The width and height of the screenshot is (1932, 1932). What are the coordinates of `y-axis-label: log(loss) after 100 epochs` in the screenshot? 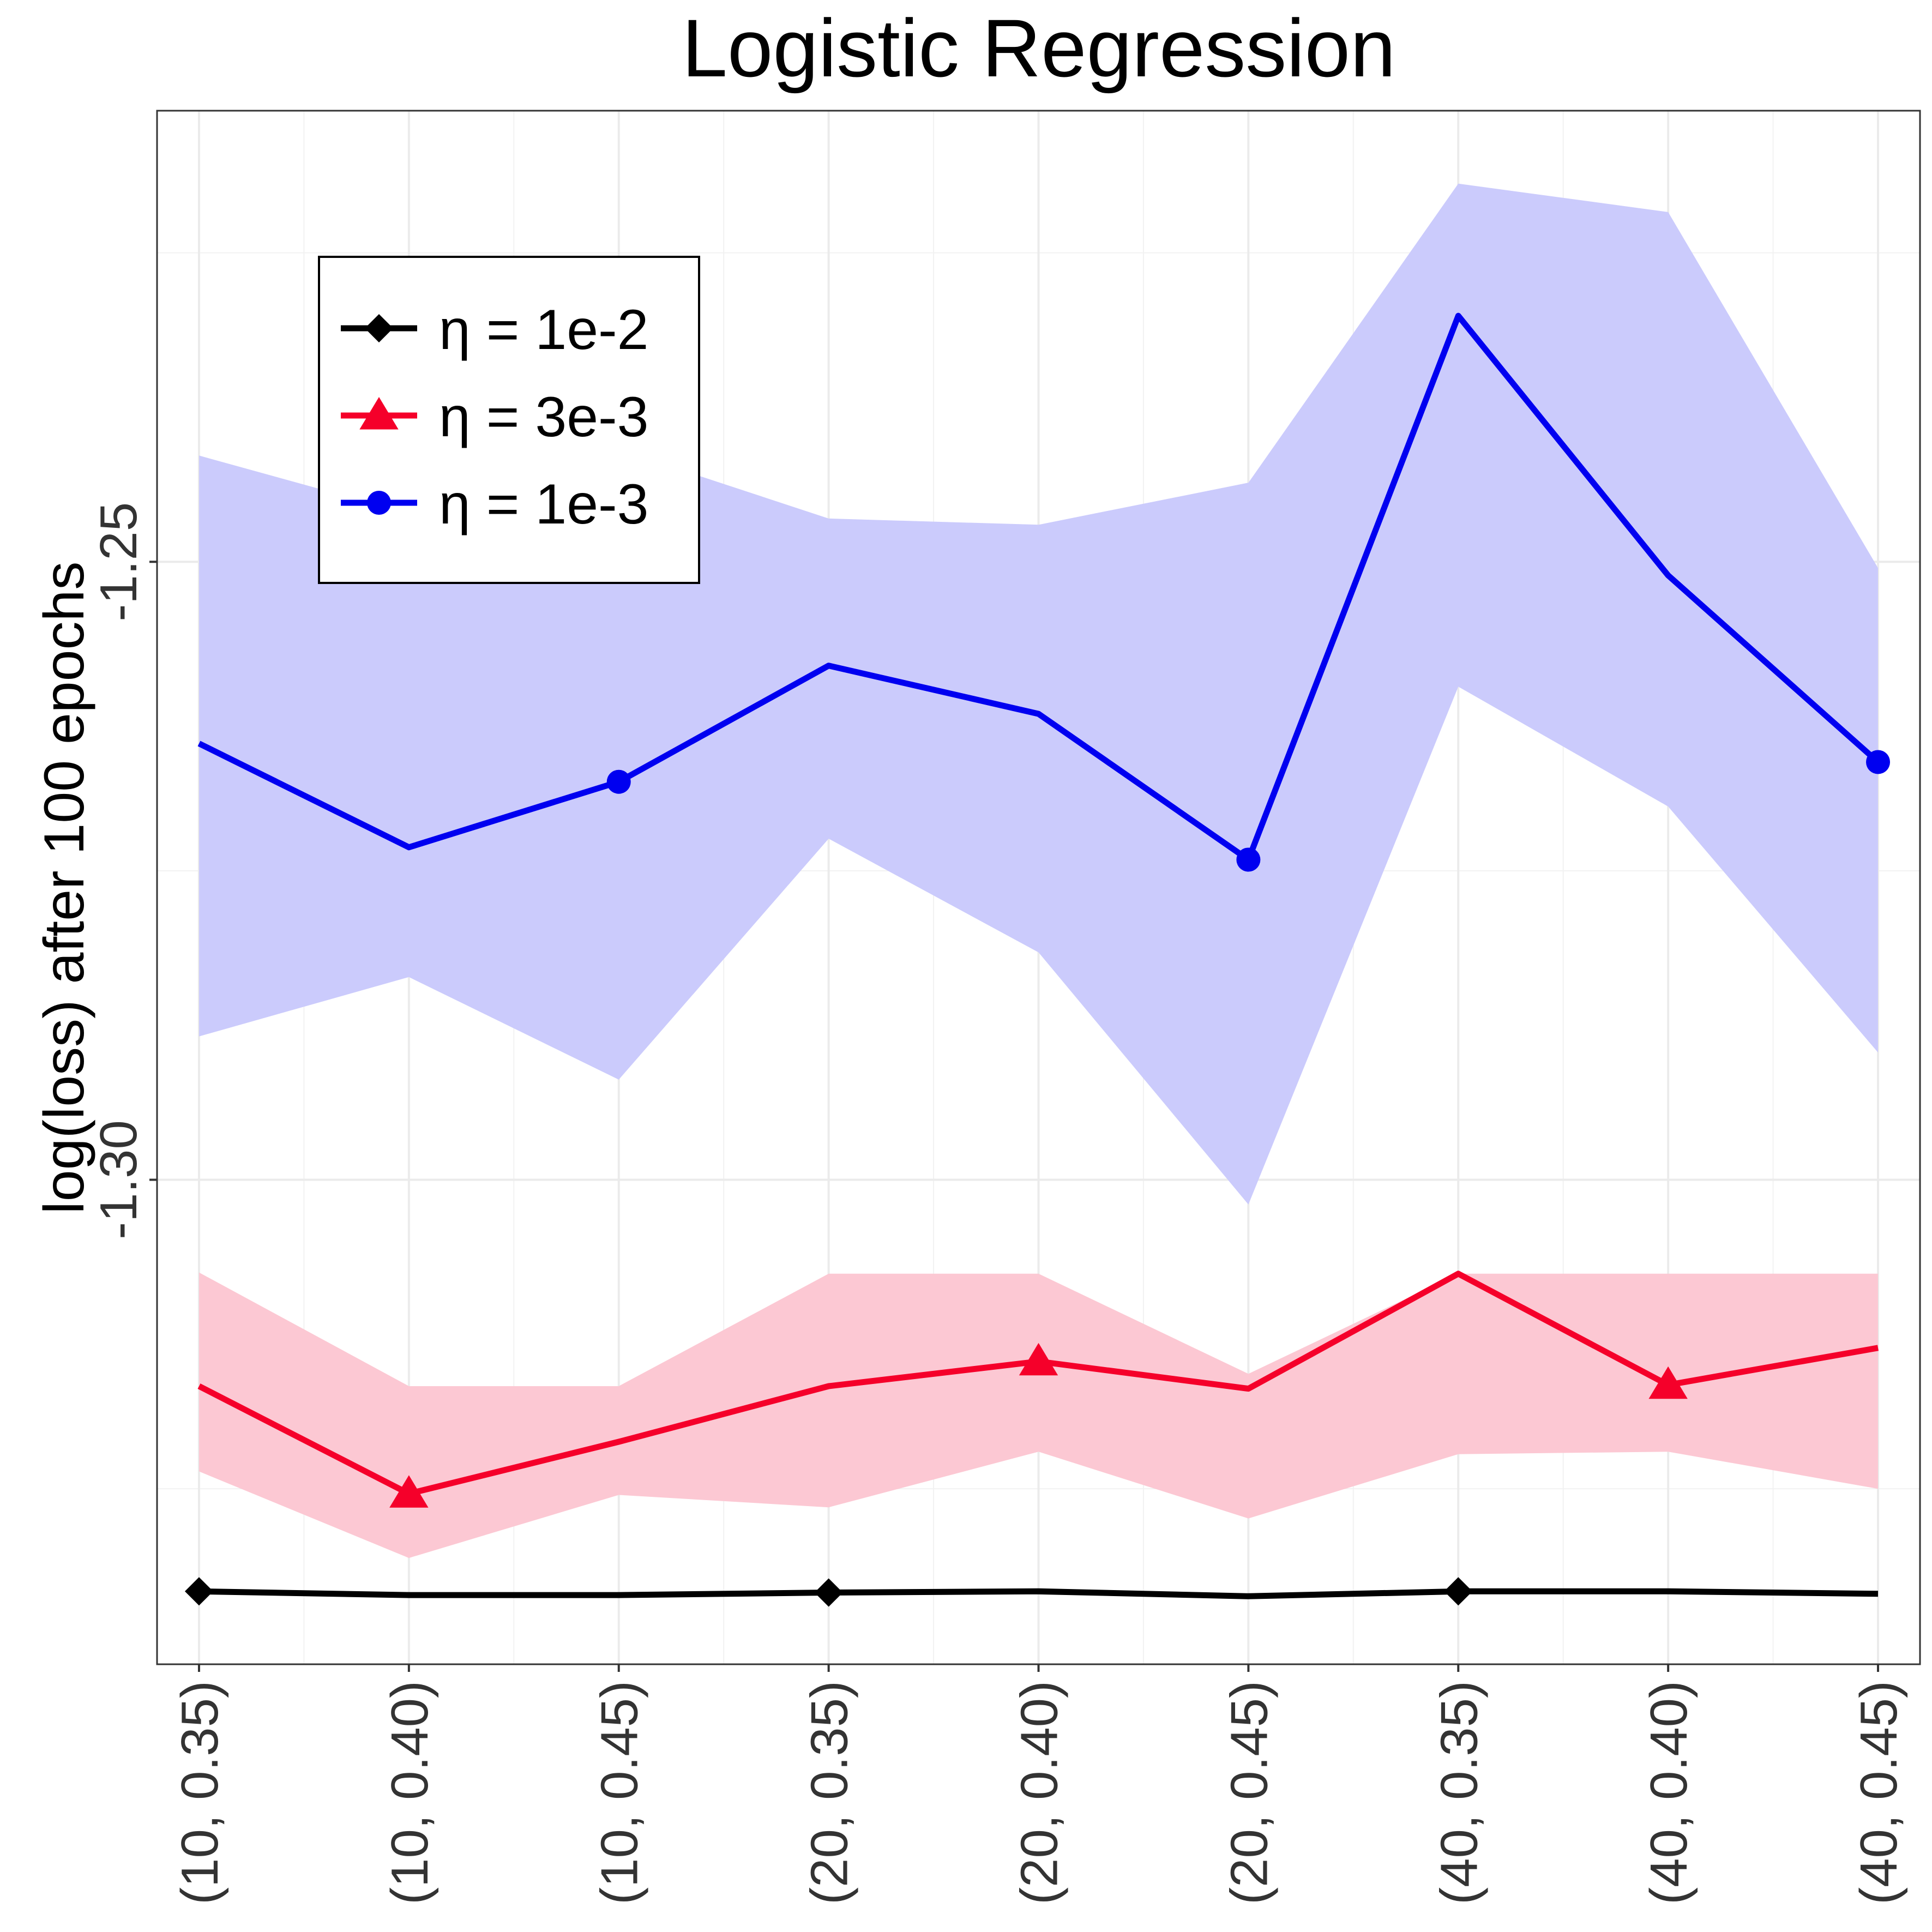 It's located at (64, 888).